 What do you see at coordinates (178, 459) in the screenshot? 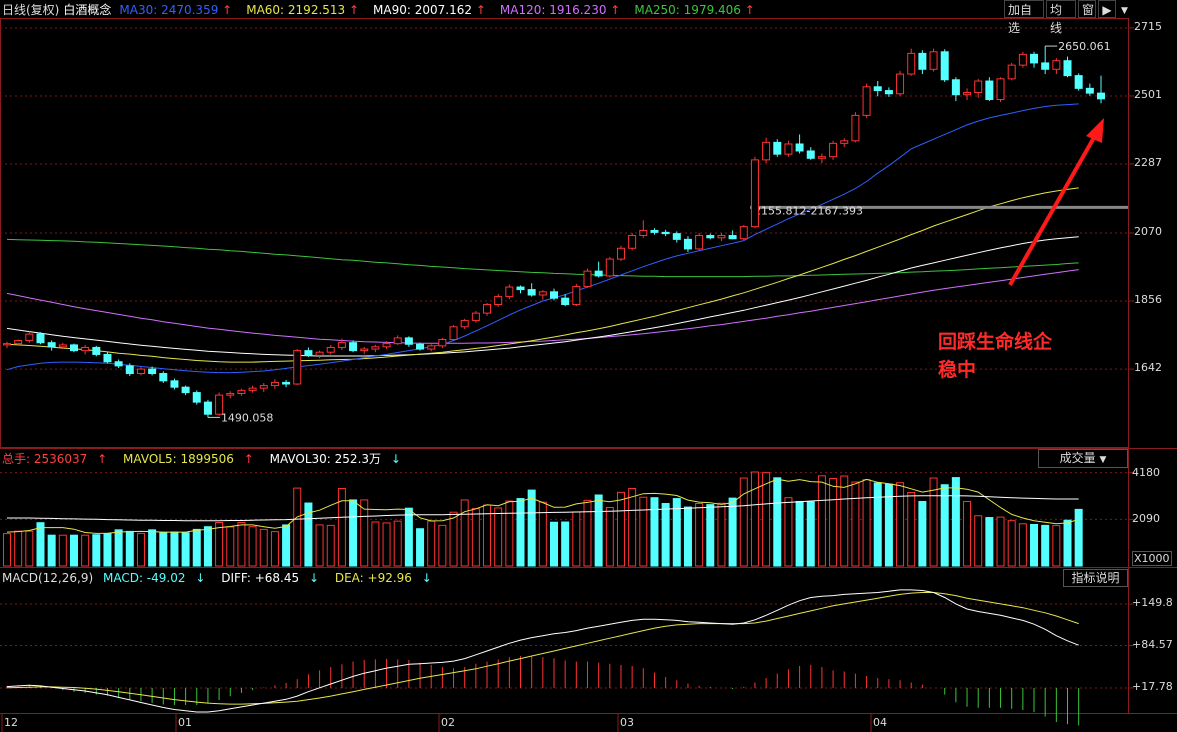
I see `mavol5-value: MAVOL5: 1899506` at bounding box center [178, 459].